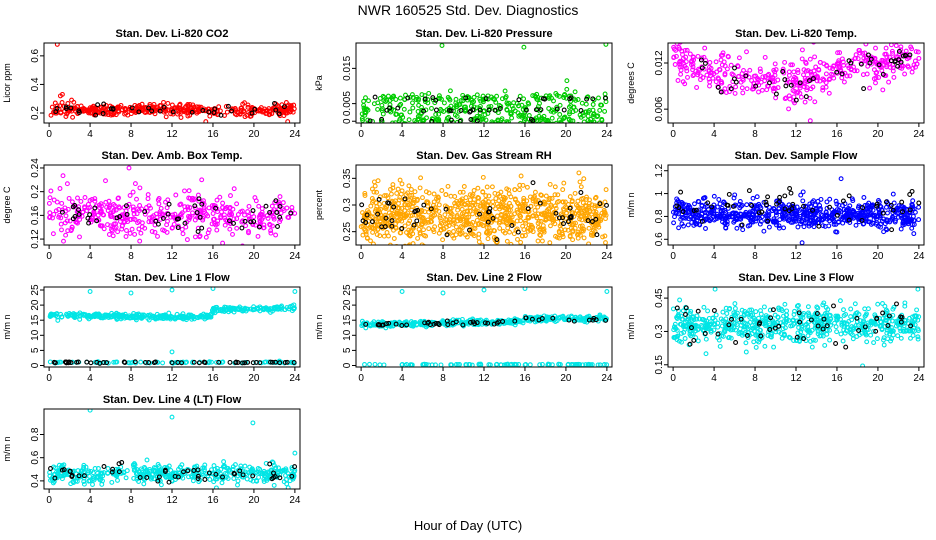  I want to click on y-tick-label: 0.005, so click(347, 103).